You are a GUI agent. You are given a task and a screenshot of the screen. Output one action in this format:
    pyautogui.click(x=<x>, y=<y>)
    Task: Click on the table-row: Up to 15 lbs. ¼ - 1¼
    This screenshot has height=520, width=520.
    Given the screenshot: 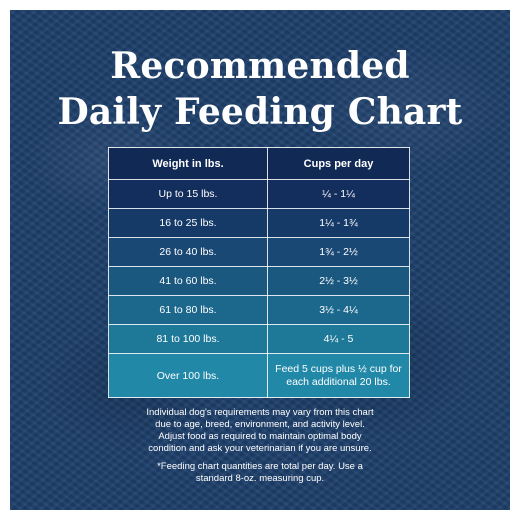 What is the action you would take?
    pyautogui.click(x=259, y=194)
    